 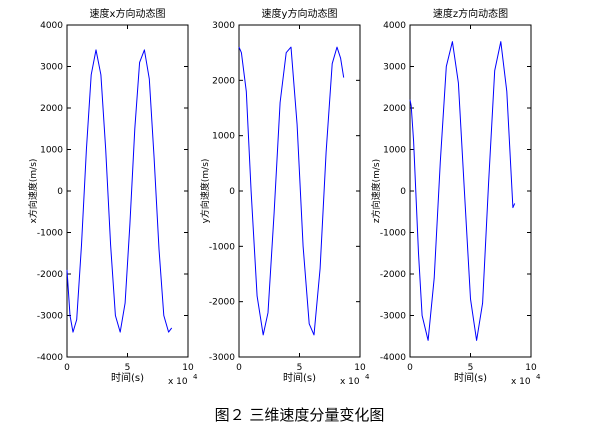 What do you see at coordinates (299, 415) in the screenshot?
I see `figure-caption: 图２ 三维速度分量变化图` at bounding box center [299, 415].